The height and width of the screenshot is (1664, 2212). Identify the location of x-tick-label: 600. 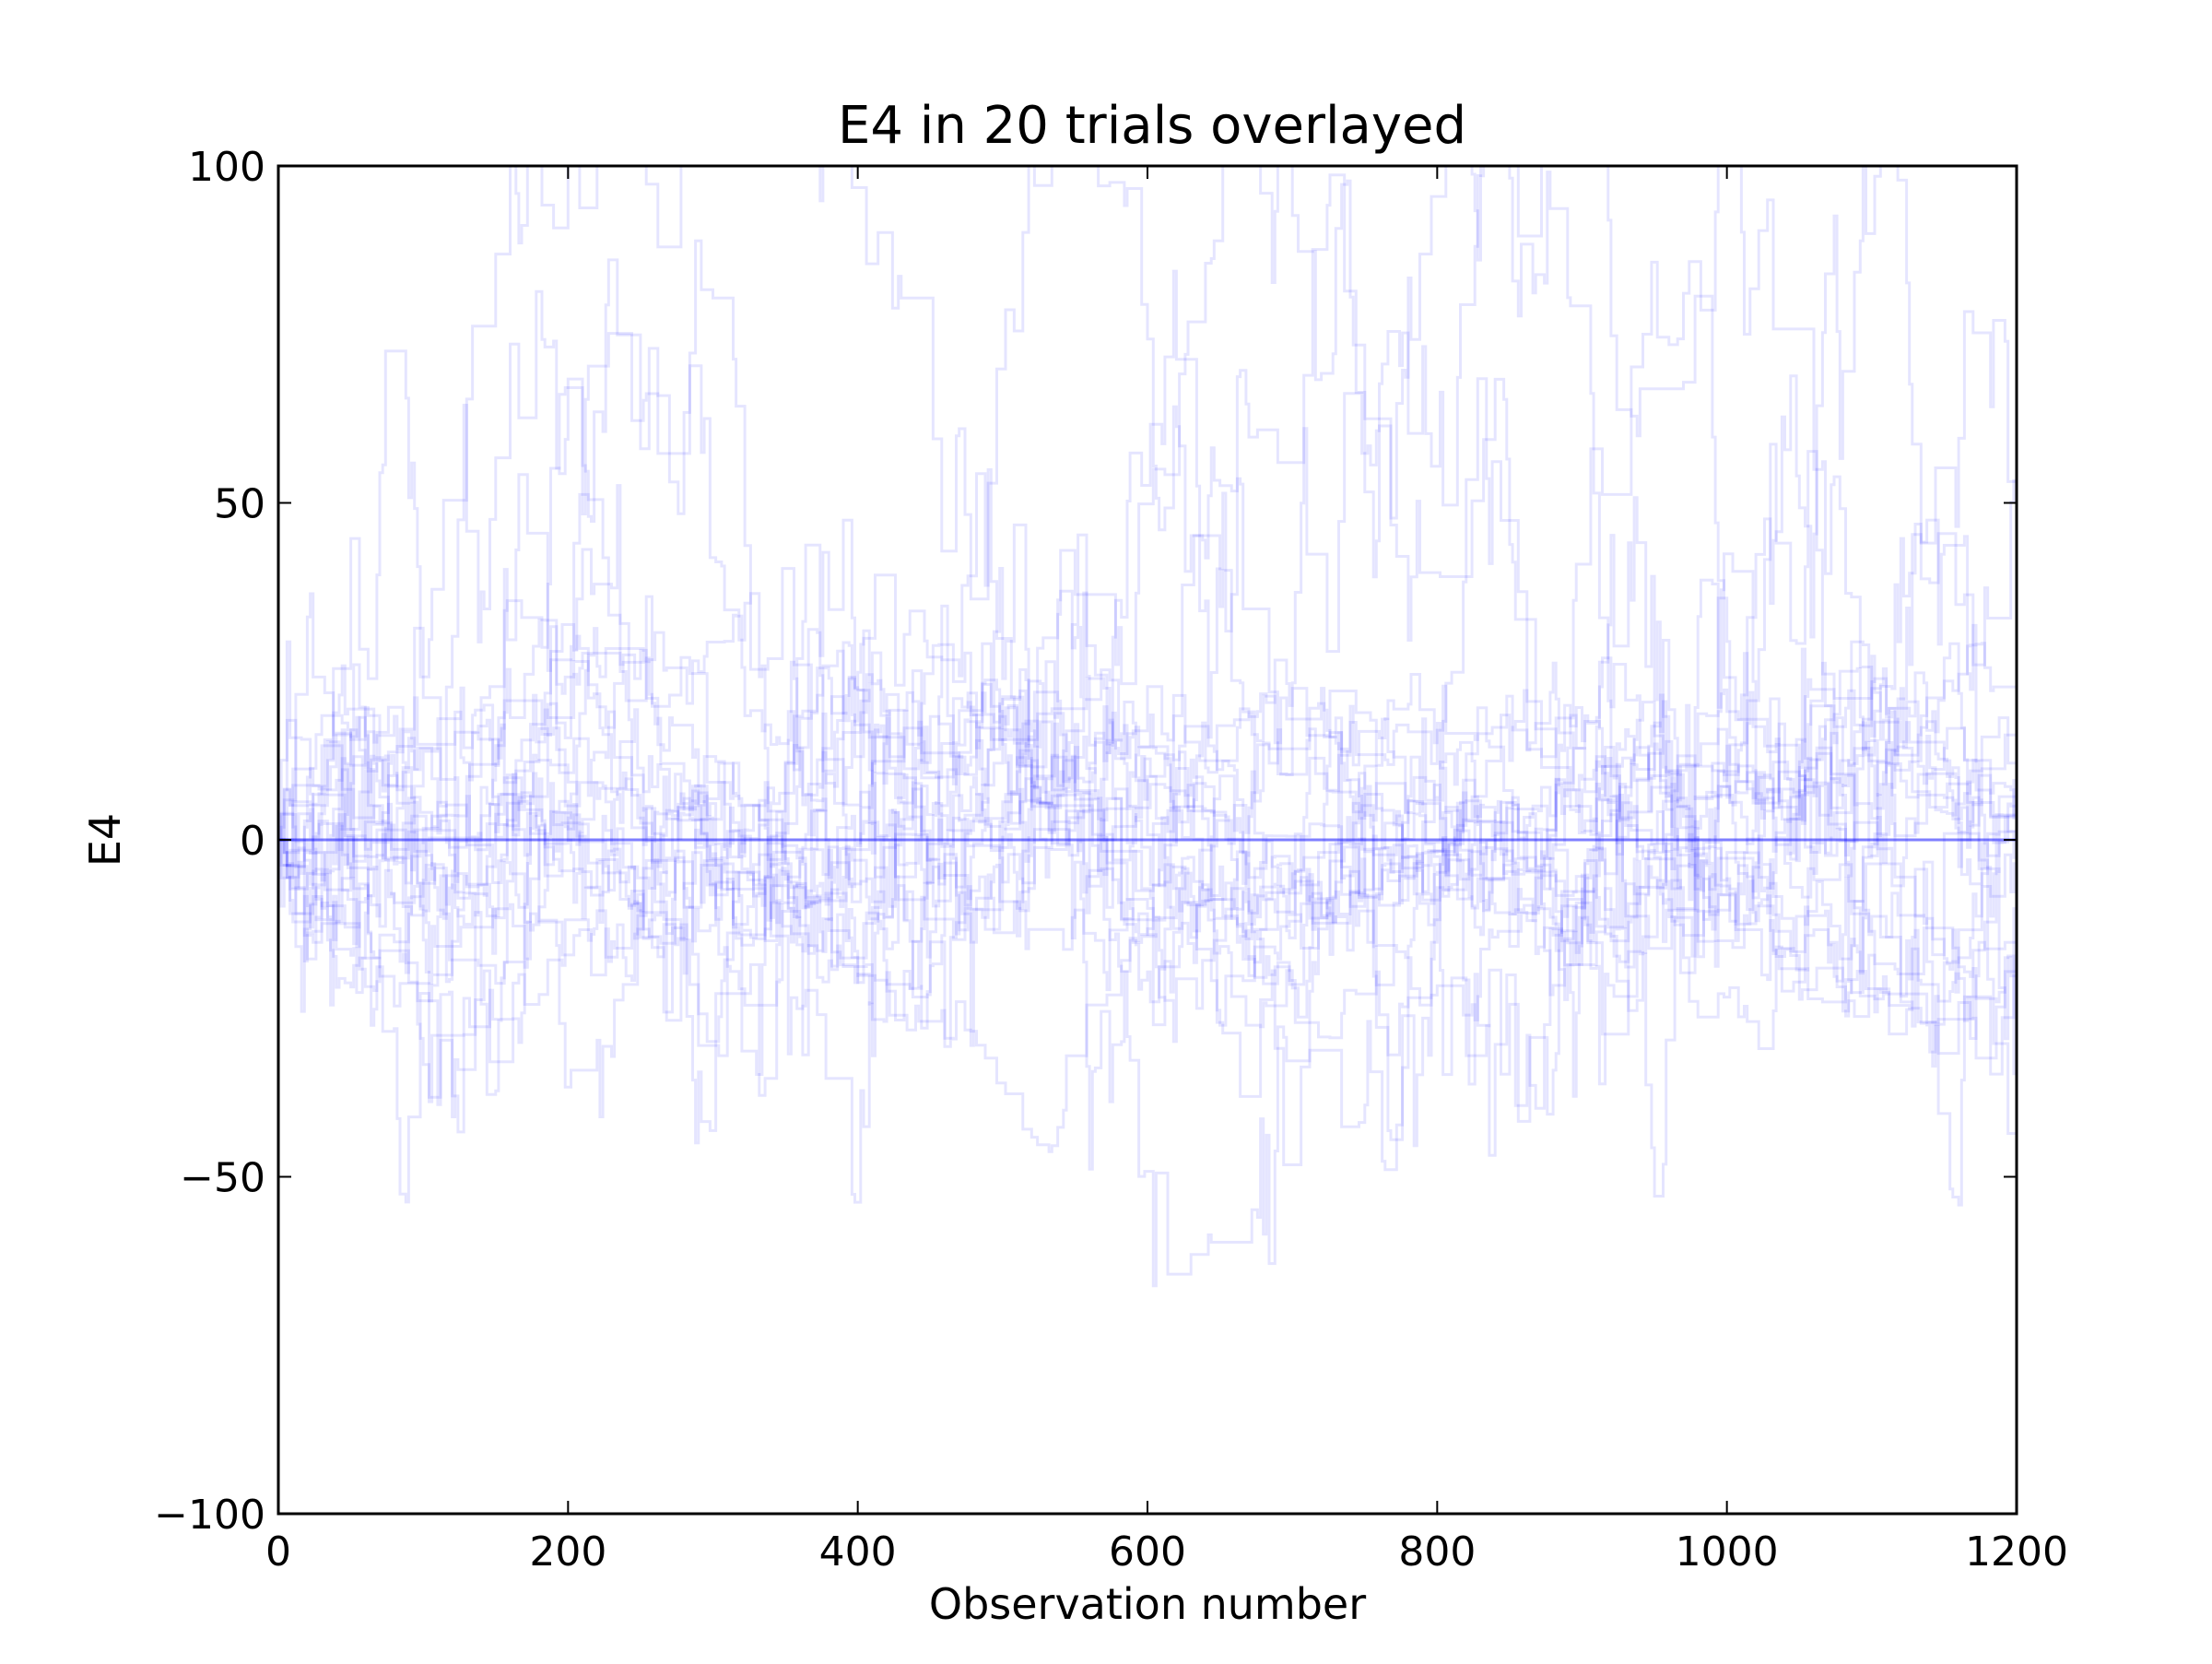
(1147, 1551).